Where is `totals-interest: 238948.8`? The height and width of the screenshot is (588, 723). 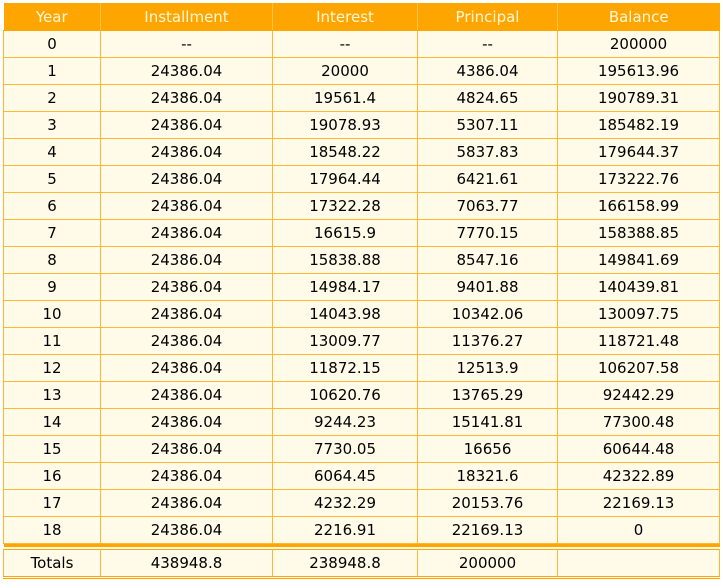
totals-interest: 238948.8 is located at coordinates (345, 564).